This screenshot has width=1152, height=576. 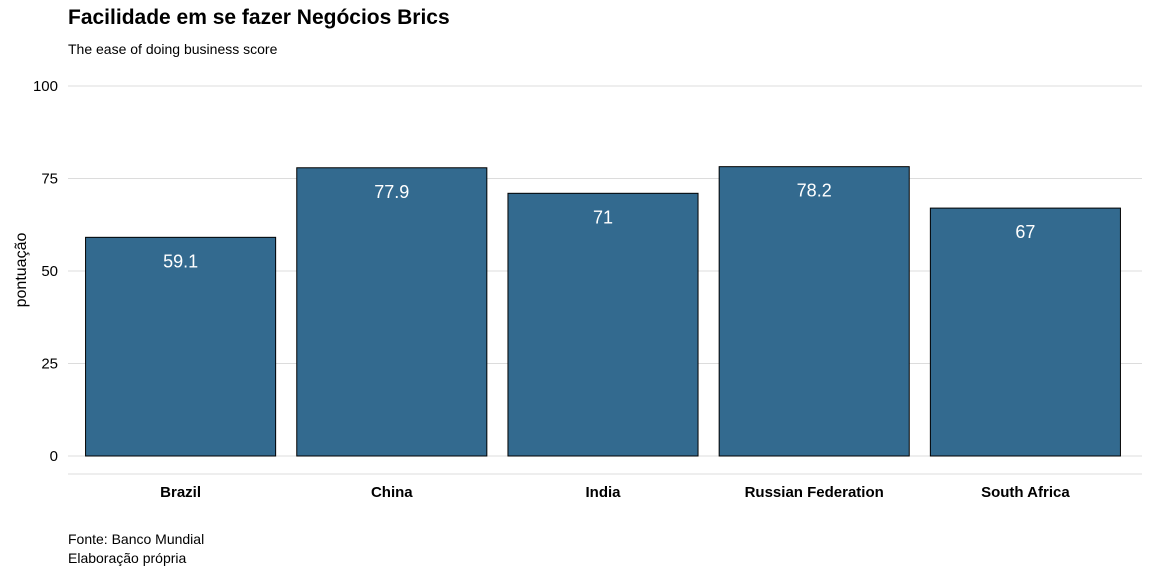 I want to click on caption: Fonte: Banco Mundial Elaboração própria, so click(x=136, y=549).